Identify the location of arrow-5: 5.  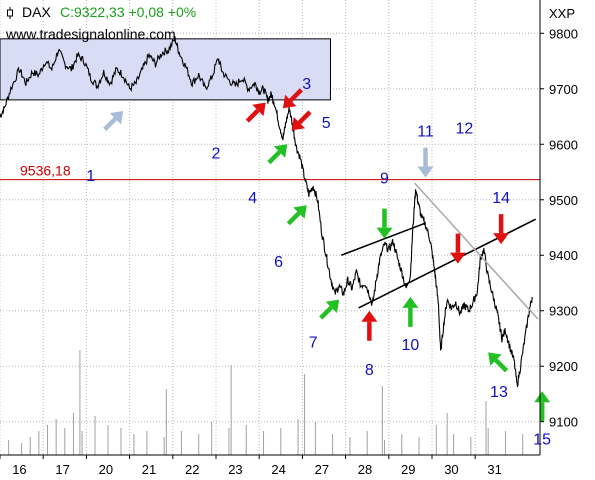
(311, 121).